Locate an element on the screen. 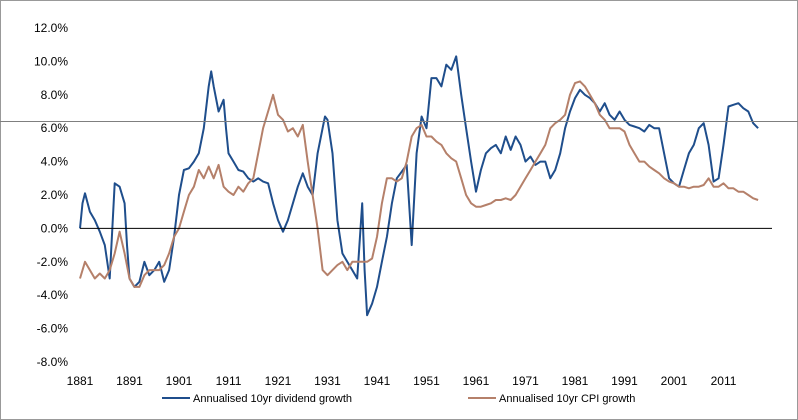 This screenshot has width=798, height=420. legend-label: Annualised 10yr dividend growth is located at coordinates (272, 399).